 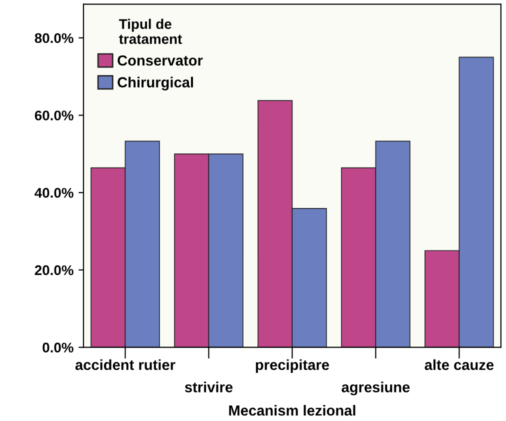 What do you see at coordinates (376, 389) in the screenshot?
I see `x-tick-label: agresiune` at bounding box center [376, 389].